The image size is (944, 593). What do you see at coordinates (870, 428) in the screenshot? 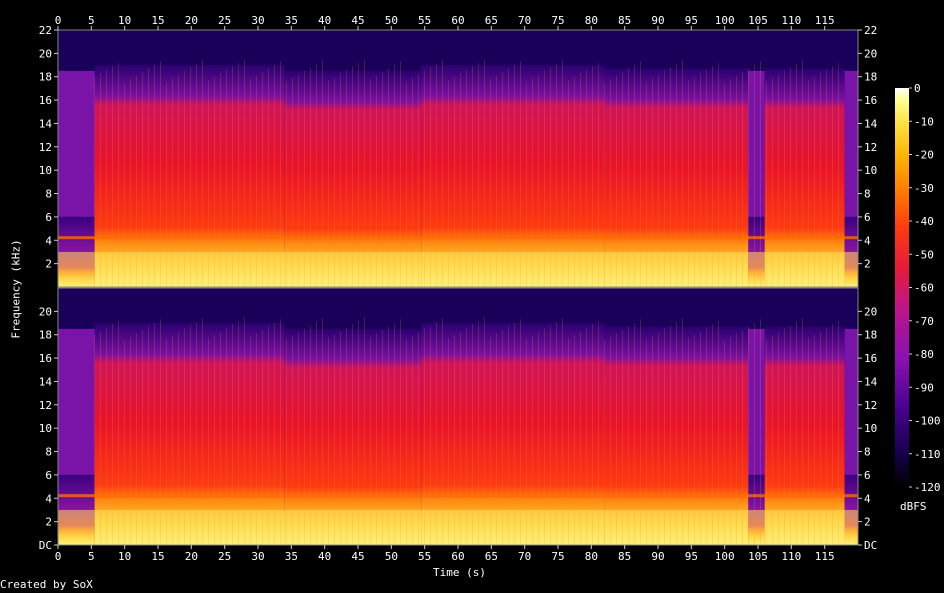
I see `y-tick-label-right: 10` at bounding box center [870, 428].